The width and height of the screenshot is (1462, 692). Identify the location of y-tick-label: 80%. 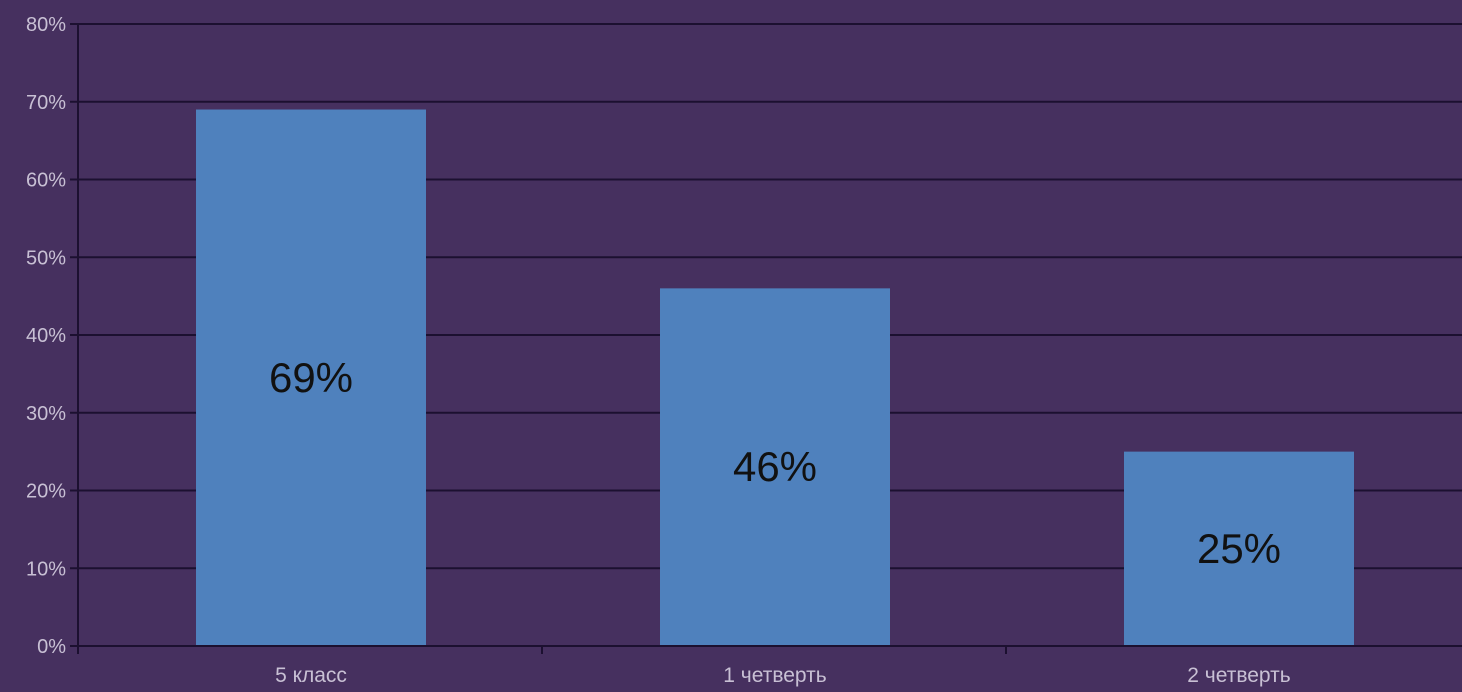
(46, 25).